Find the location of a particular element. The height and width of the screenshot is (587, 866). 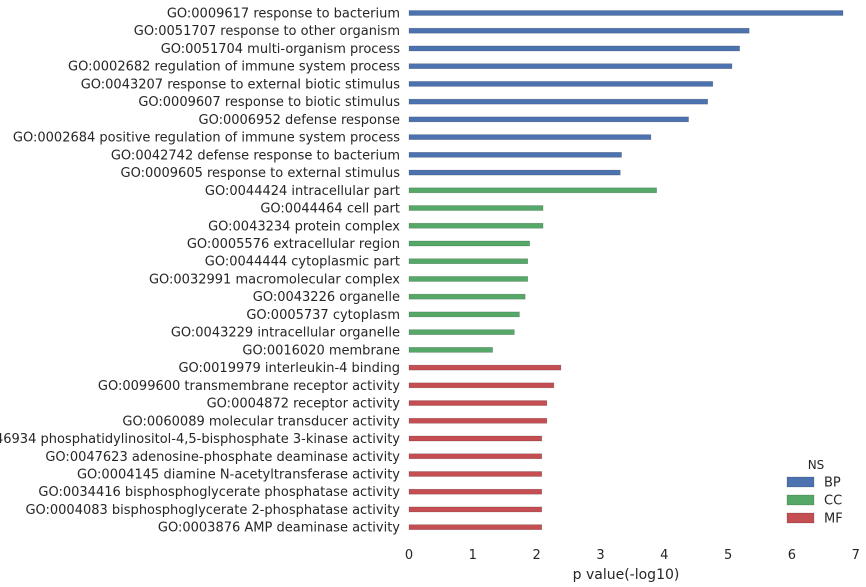

legend: NS BP CC MF is located at coordinates (814, 492).